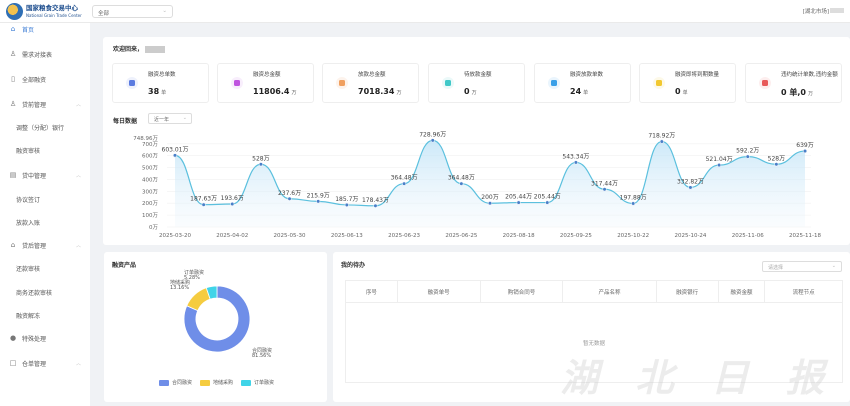 The width and height of the screenshot is (850, 406). What do you see at coordinates (180, 282) in the screenshot?
I see `slice-label: 地储采购` at bounding box center [180, 282].